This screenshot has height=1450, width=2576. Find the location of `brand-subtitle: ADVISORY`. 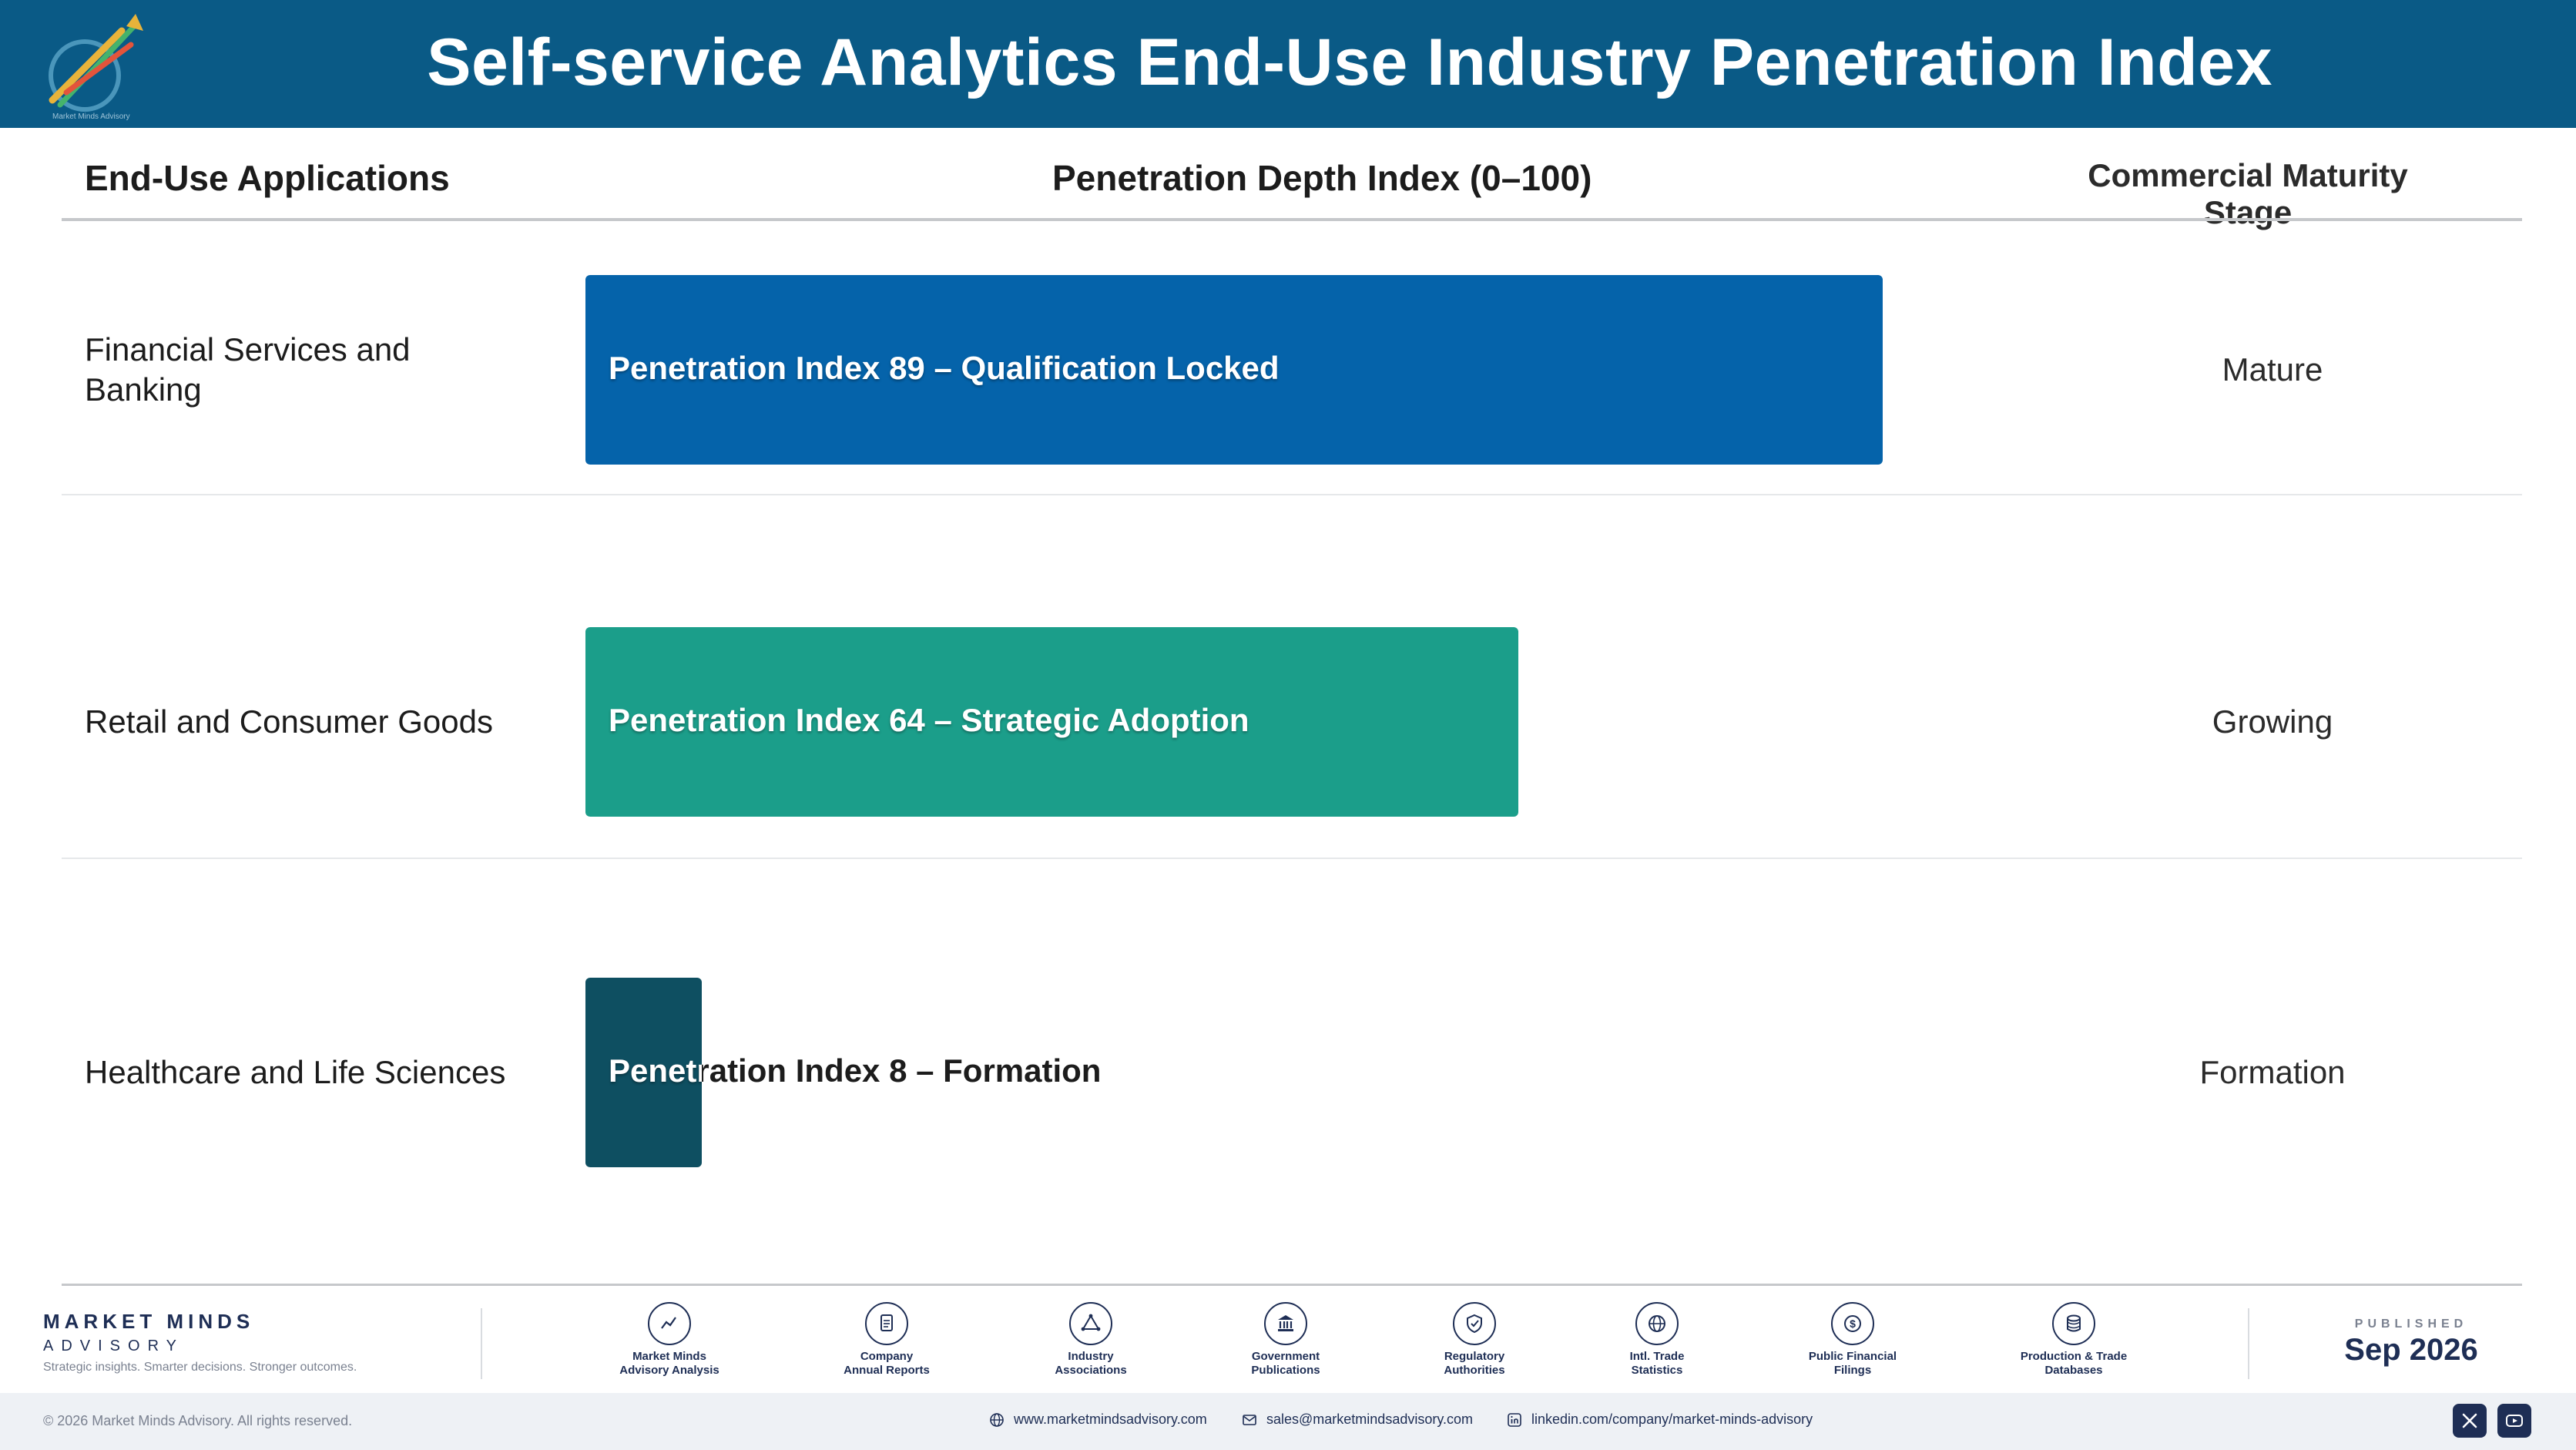

brand-subtitle: ADVISORY is located at coordinates (113, 1346).